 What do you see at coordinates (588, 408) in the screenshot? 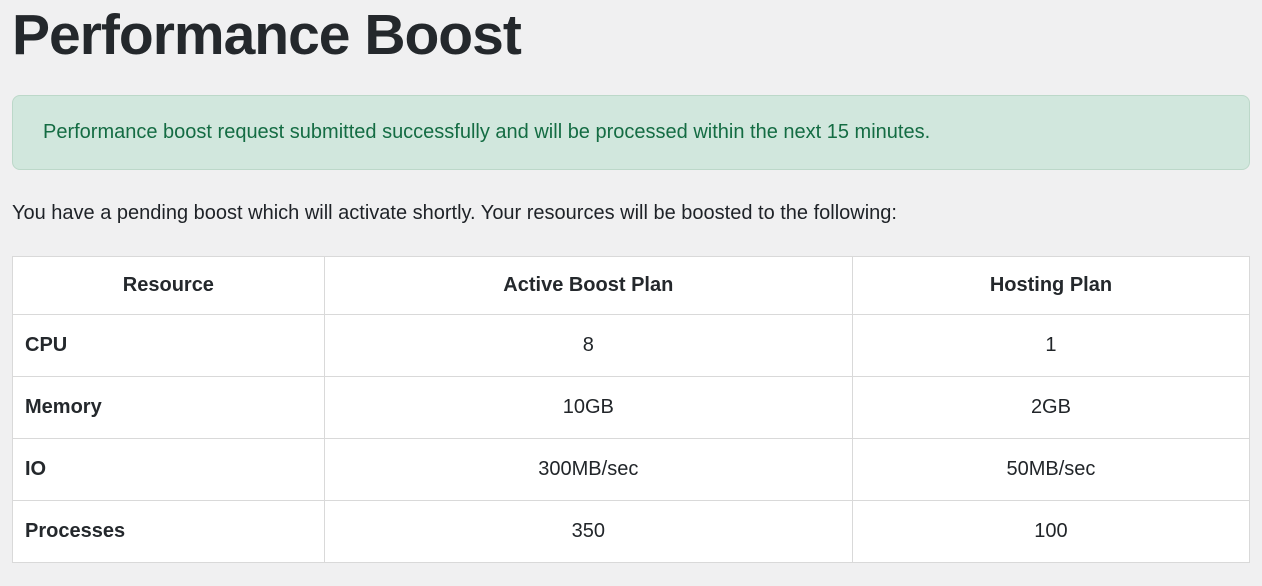
I see `cell-boost-memory: 10GB` at bounding box center [588, 408].